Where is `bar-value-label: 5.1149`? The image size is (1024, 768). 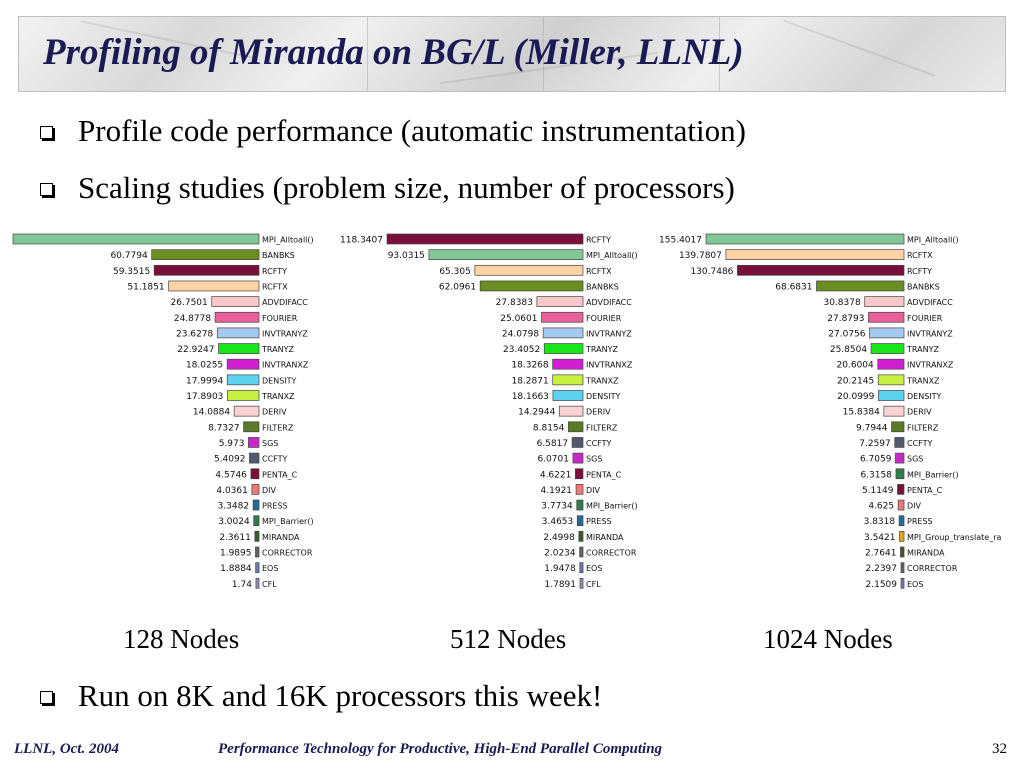 bar-value-label: 5.1149 is located at coordinates (878, 491).